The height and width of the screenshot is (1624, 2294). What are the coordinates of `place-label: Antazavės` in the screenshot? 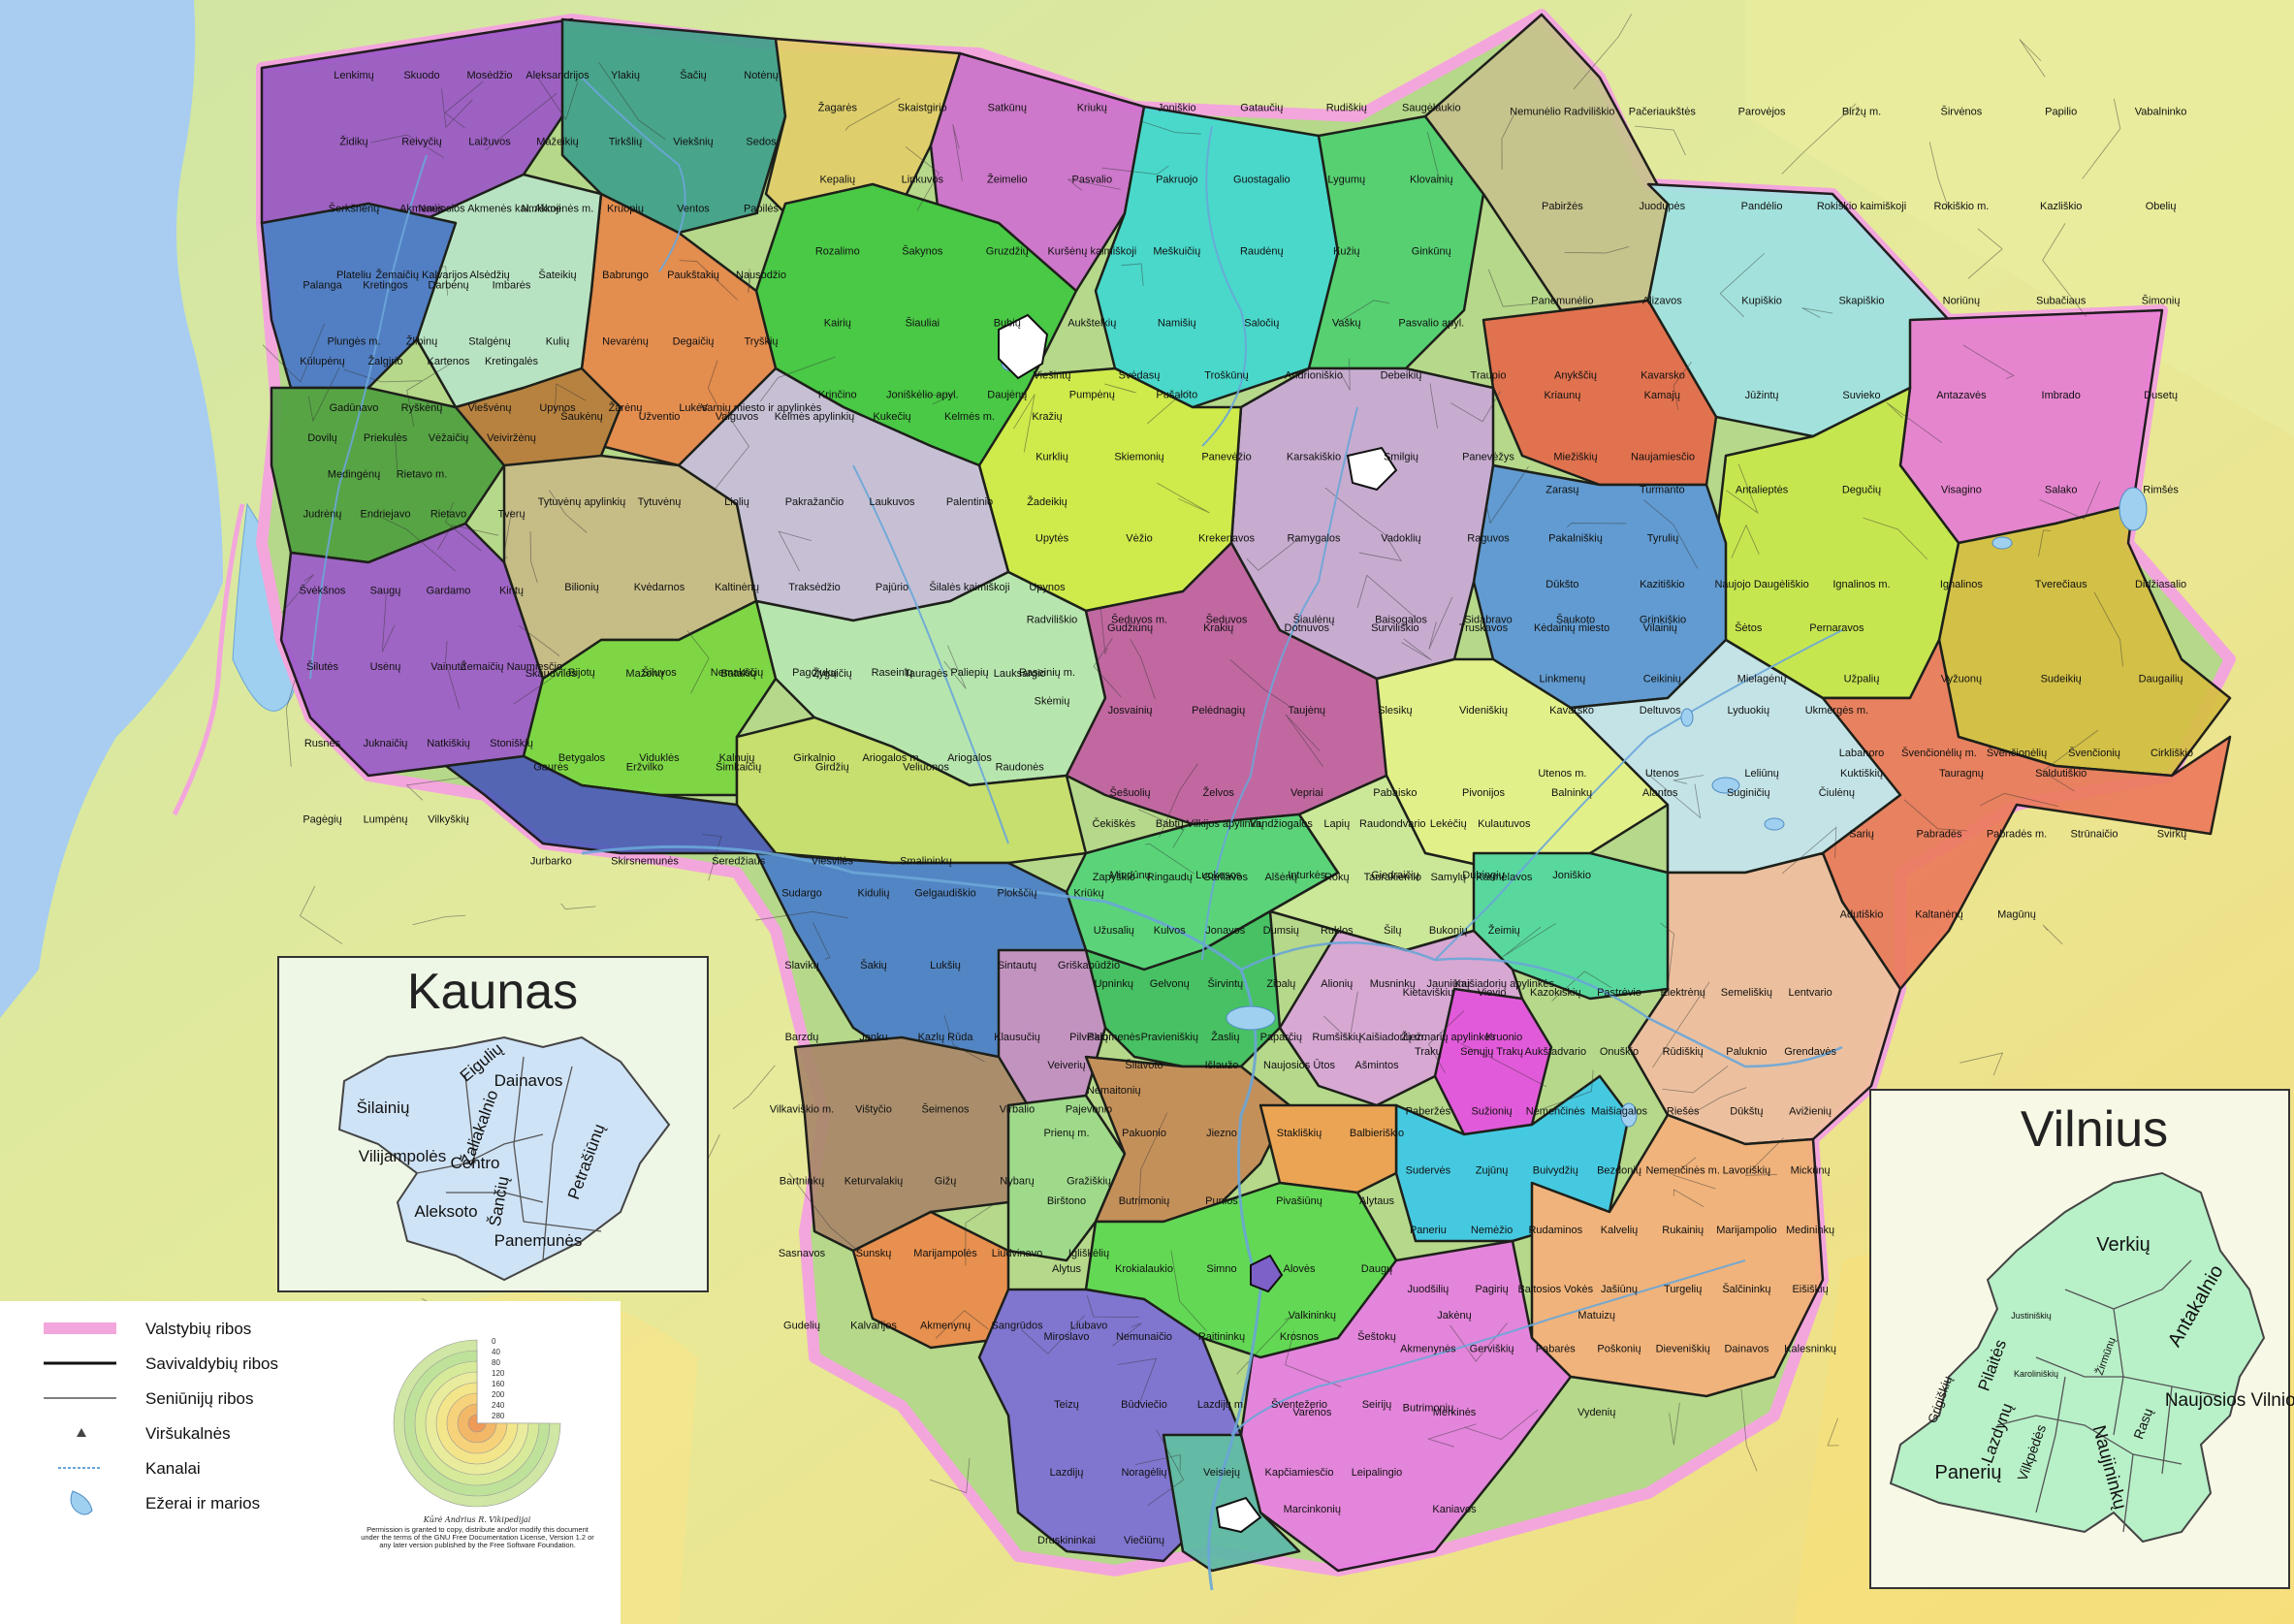 It's located at (1961, 395).